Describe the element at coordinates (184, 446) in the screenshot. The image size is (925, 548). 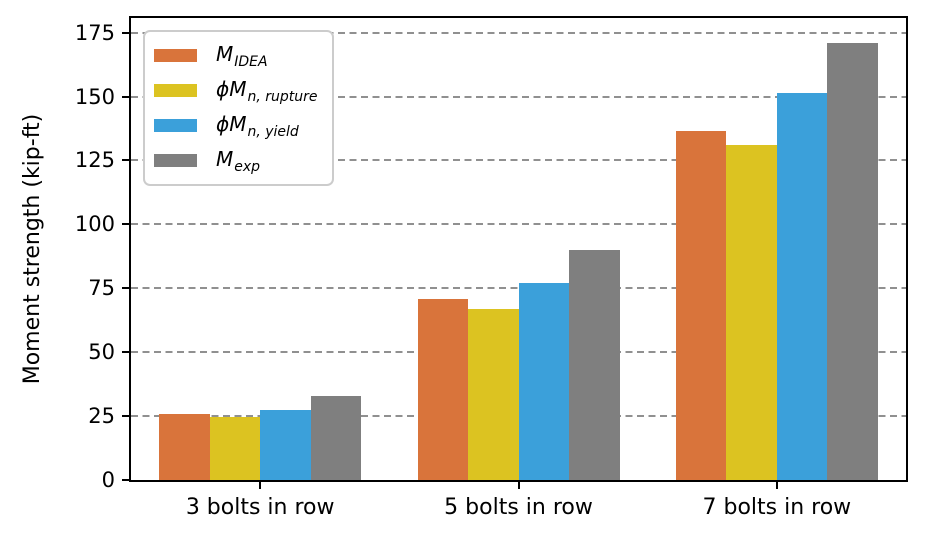
I see `bar-M_IDEA-cat1` at that location.